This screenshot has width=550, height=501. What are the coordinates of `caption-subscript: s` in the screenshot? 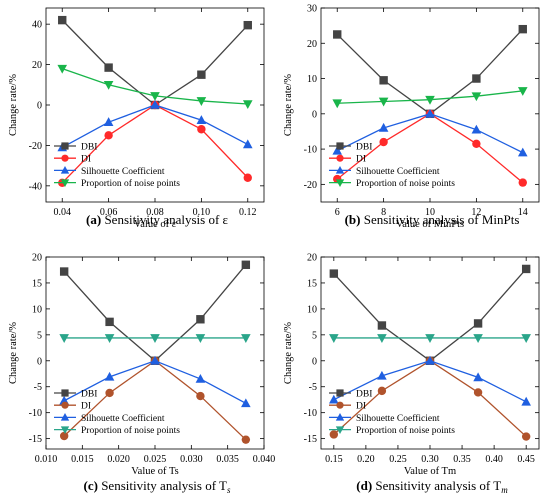 It's located at (229, 490).